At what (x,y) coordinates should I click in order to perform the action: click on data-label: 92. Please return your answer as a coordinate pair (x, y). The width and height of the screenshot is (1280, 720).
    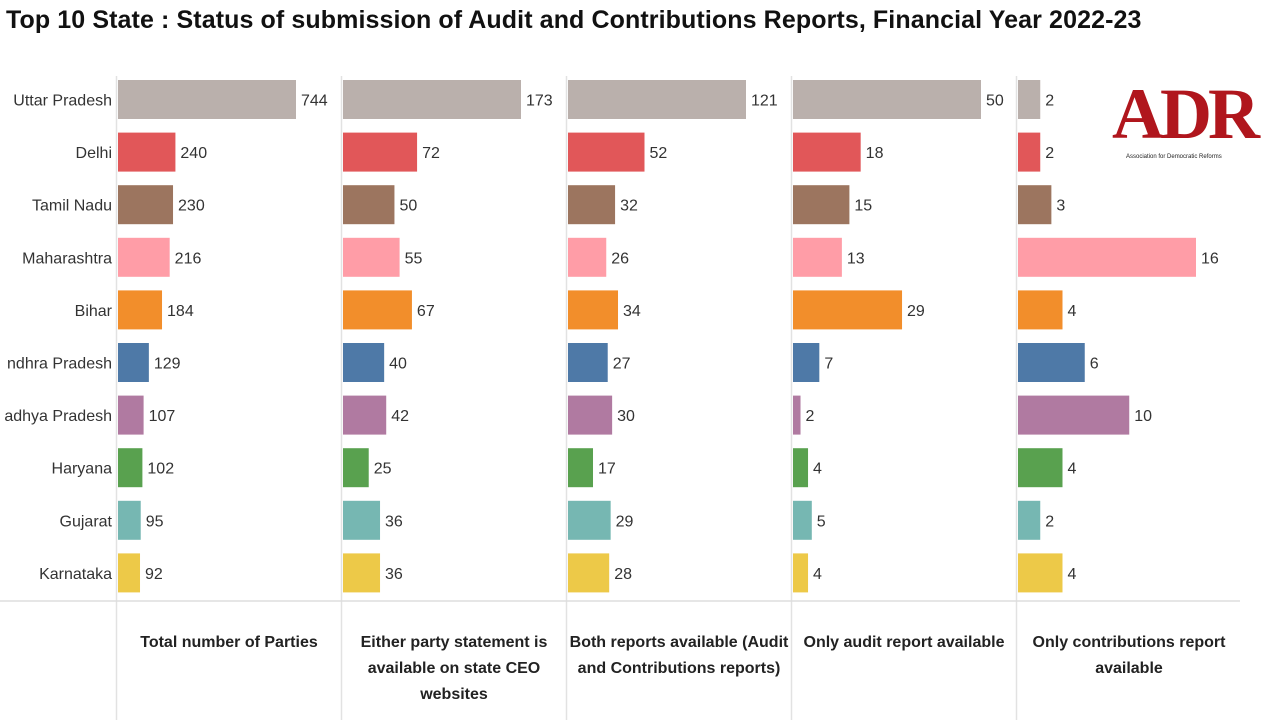
    Looking at the image, I should click on (154, 574).